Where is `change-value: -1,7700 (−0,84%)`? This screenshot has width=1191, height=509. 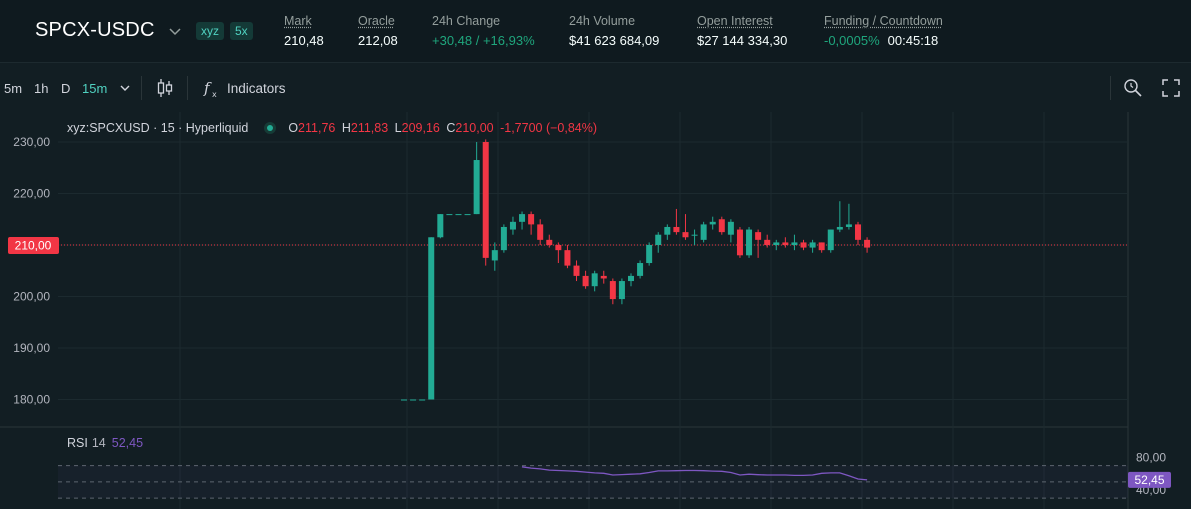
change-value: -1,7700 (−0,84%) is located at coordinates (549, 128).